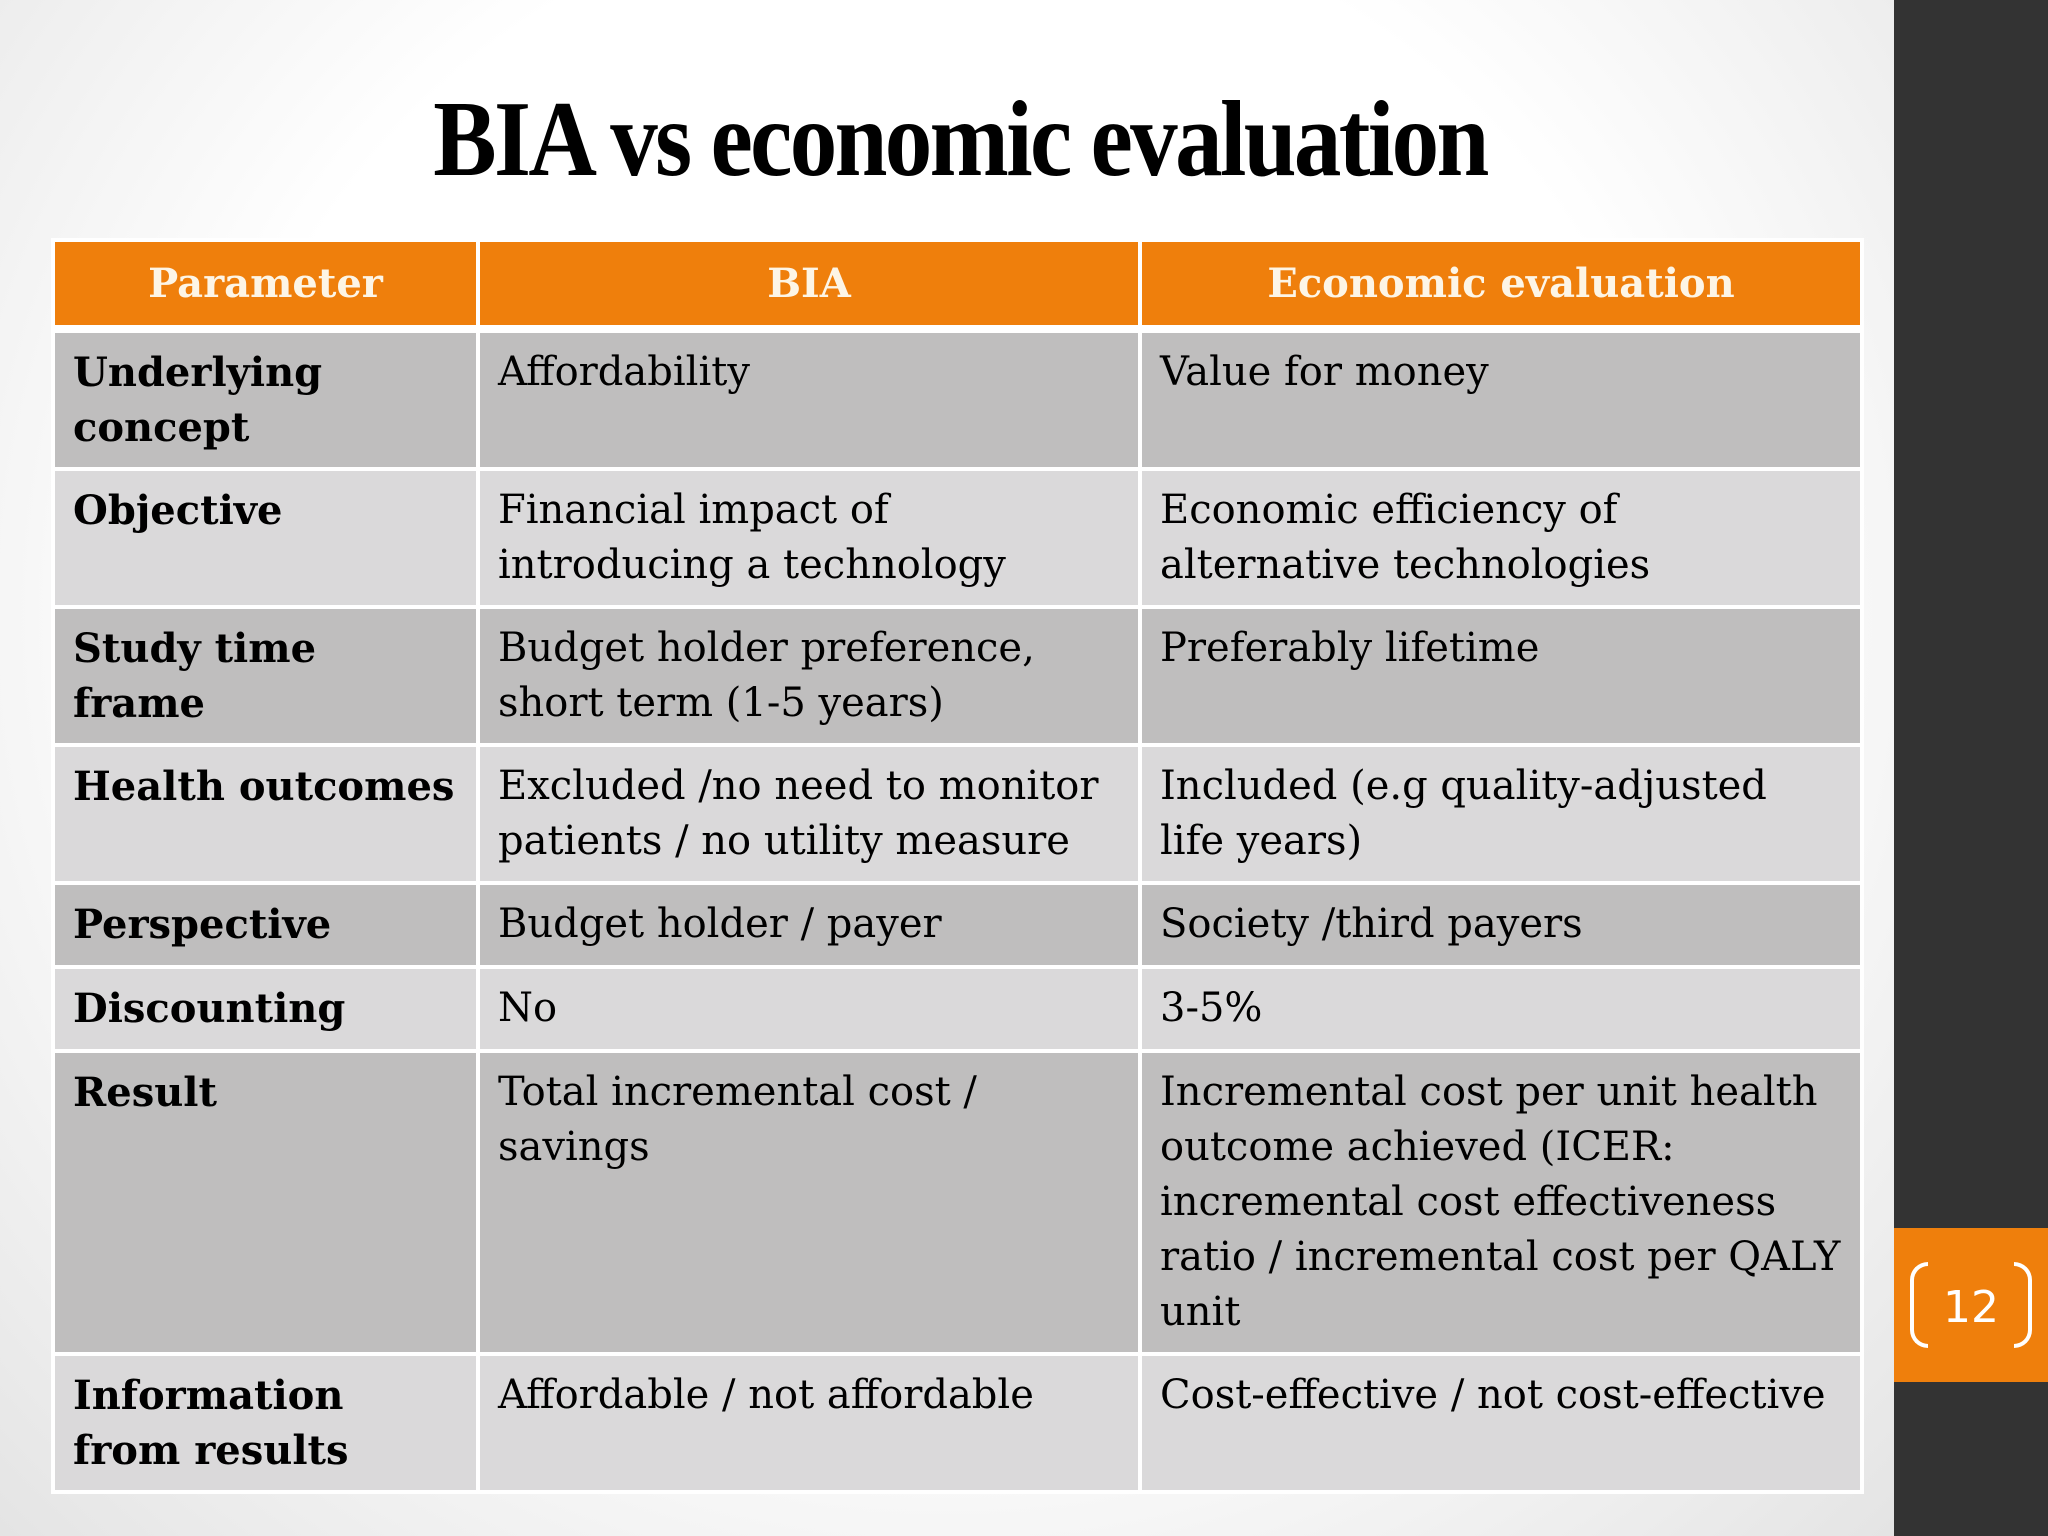 The image size is (2048, 1536). What do you see at coordinates (1919, 1305) in the screenshot?
I see `left-bracket-icon` at bounding box center [1919, 1305].